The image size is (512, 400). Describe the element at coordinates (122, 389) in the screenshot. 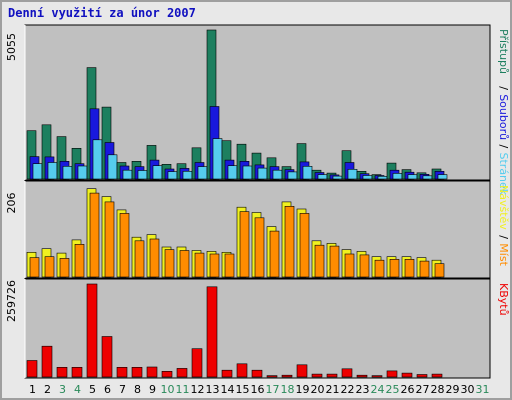

I see `day-label-7: 7` at that location.